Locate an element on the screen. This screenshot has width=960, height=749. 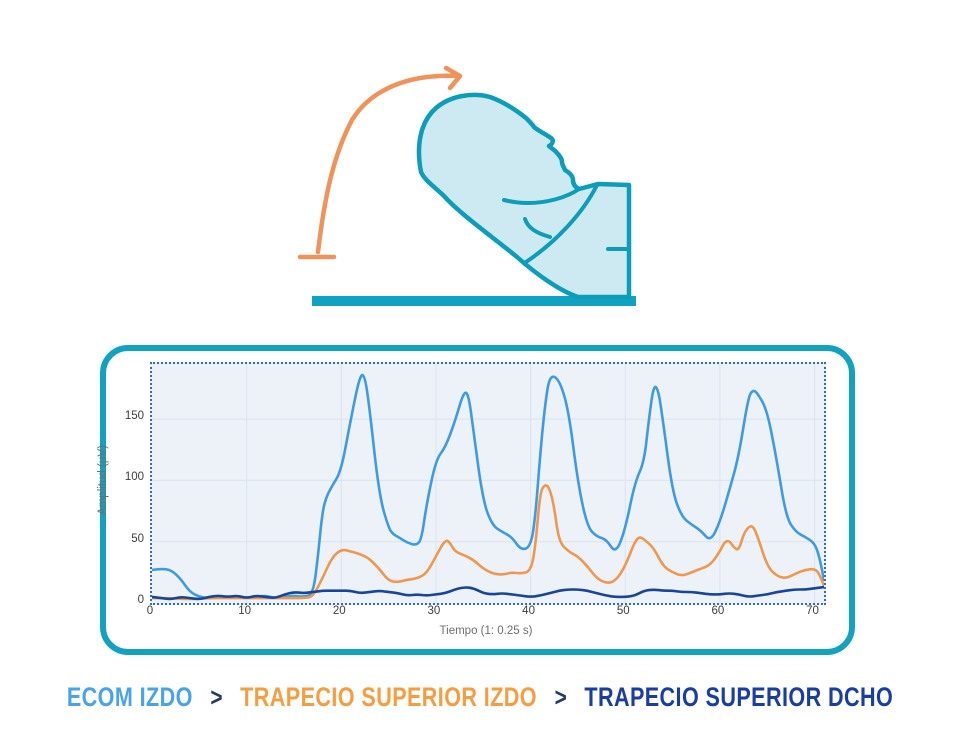
shoulder-line is located at coordinates (561, 223).